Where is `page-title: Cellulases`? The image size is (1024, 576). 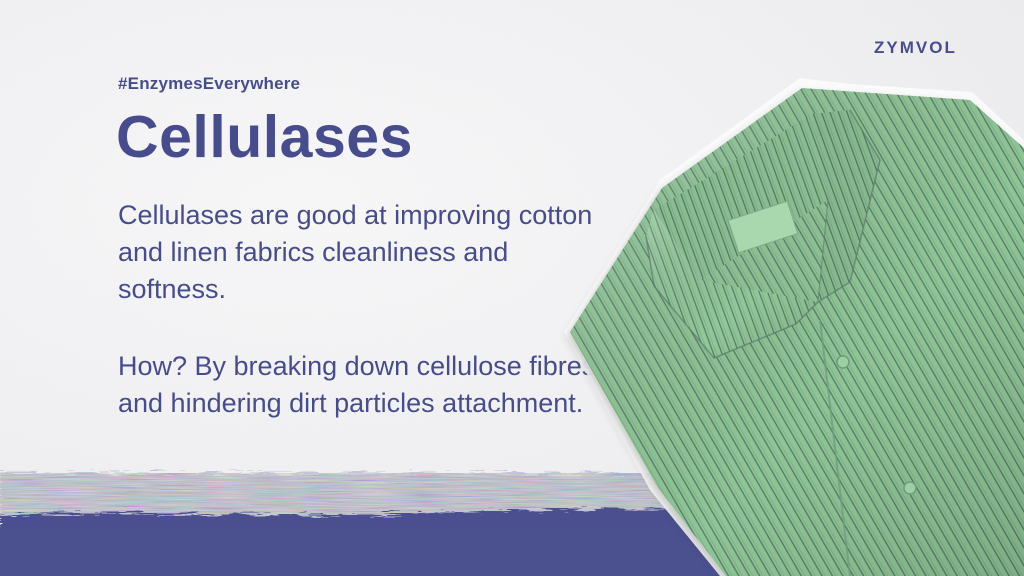 page-title: Cellulases is located at coordinates (264, 137).